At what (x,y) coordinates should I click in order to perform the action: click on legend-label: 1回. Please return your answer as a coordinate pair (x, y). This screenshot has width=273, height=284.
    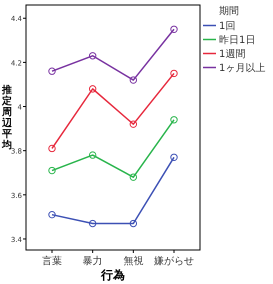
    Looking at the image, I should click on (227, 26).